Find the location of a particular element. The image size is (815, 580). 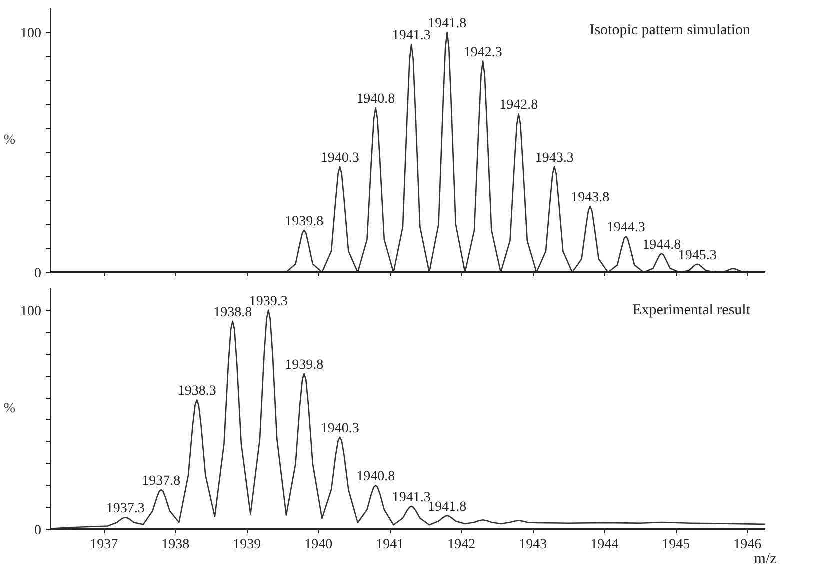

annotation: 1942.3 is located at coordinates (483, 52).